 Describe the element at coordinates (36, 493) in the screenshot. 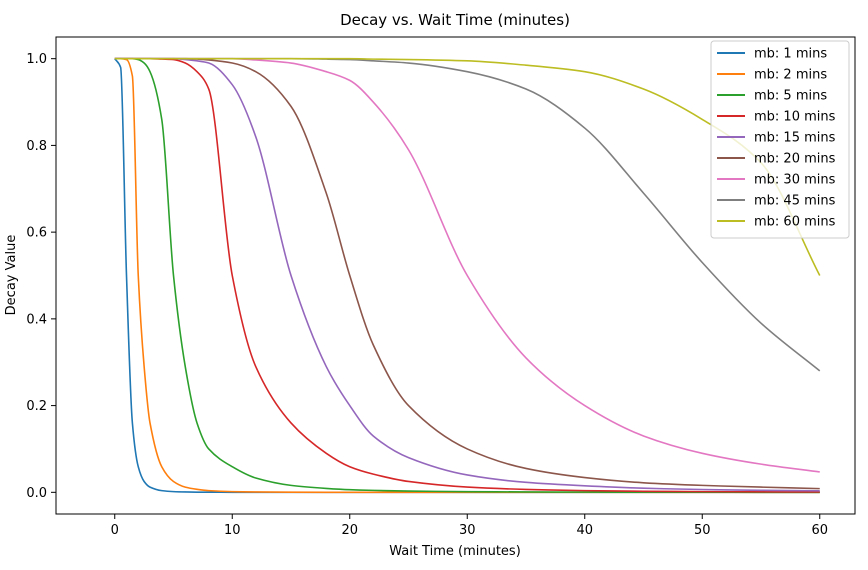

I see `y-tick-label: 0.0` at that location.